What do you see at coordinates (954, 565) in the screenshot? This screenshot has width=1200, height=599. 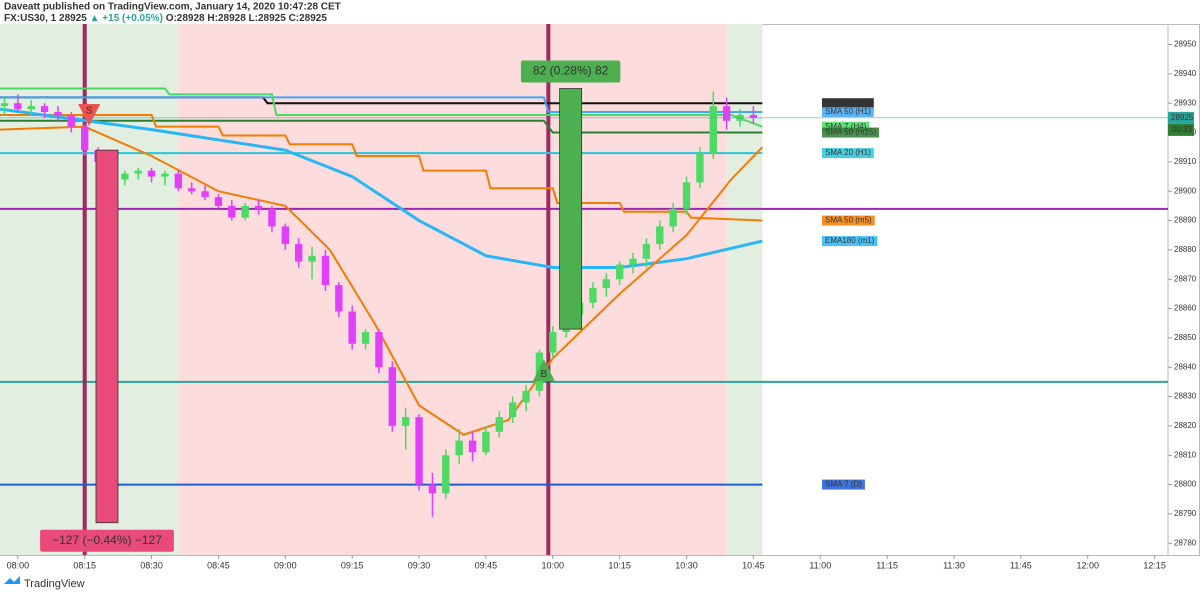 I see `x-tick-label: 11:30` at bounding box center [954, 565].